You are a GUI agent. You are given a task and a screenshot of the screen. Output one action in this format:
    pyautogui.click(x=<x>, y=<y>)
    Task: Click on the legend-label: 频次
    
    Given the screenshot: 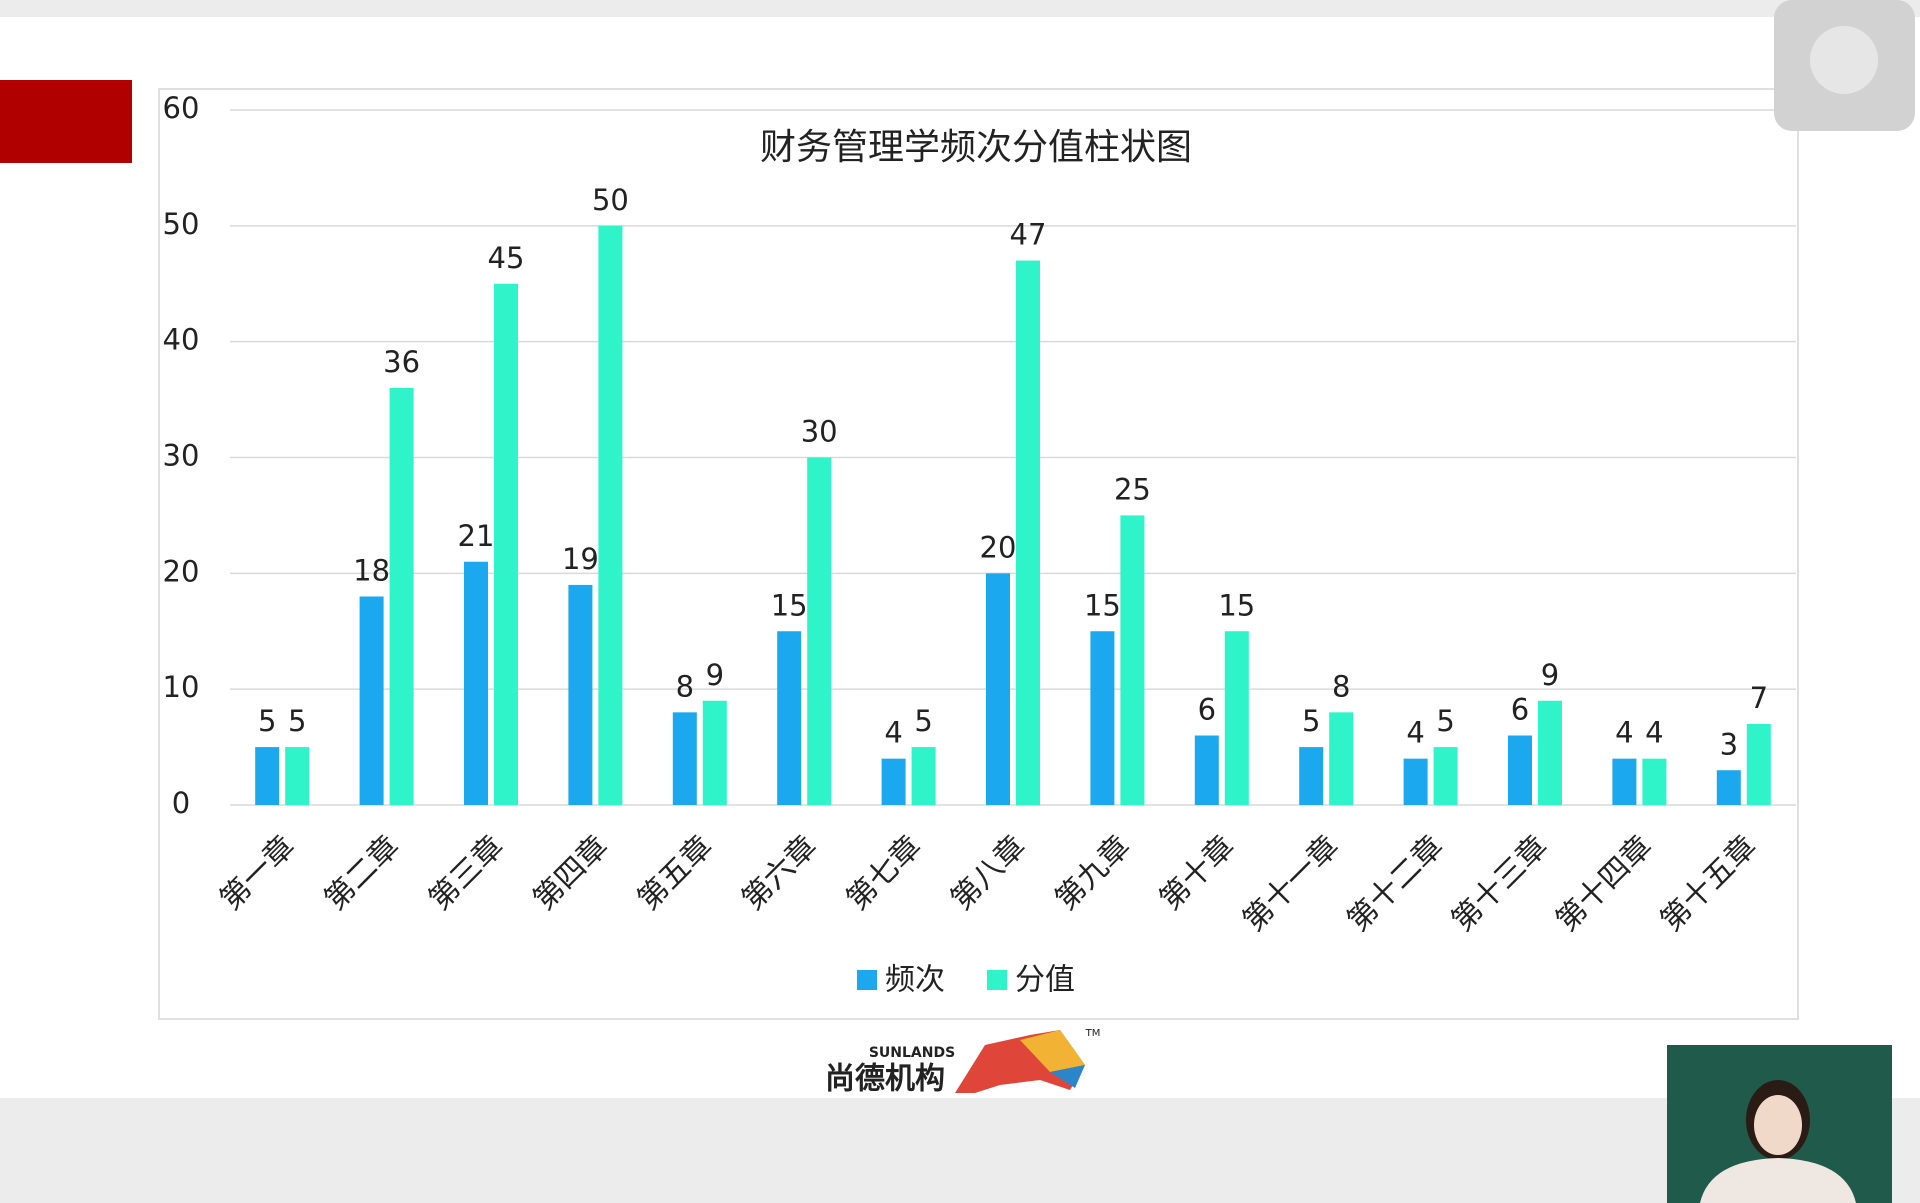 What is the action you would take?
    pyautogui.click(x=915, y=980)
    